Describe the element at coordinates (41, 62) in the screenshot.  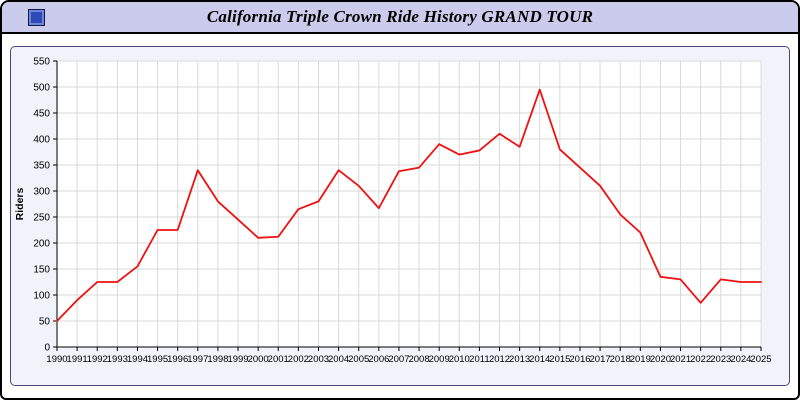
I see `svg-text: 550` at that location.